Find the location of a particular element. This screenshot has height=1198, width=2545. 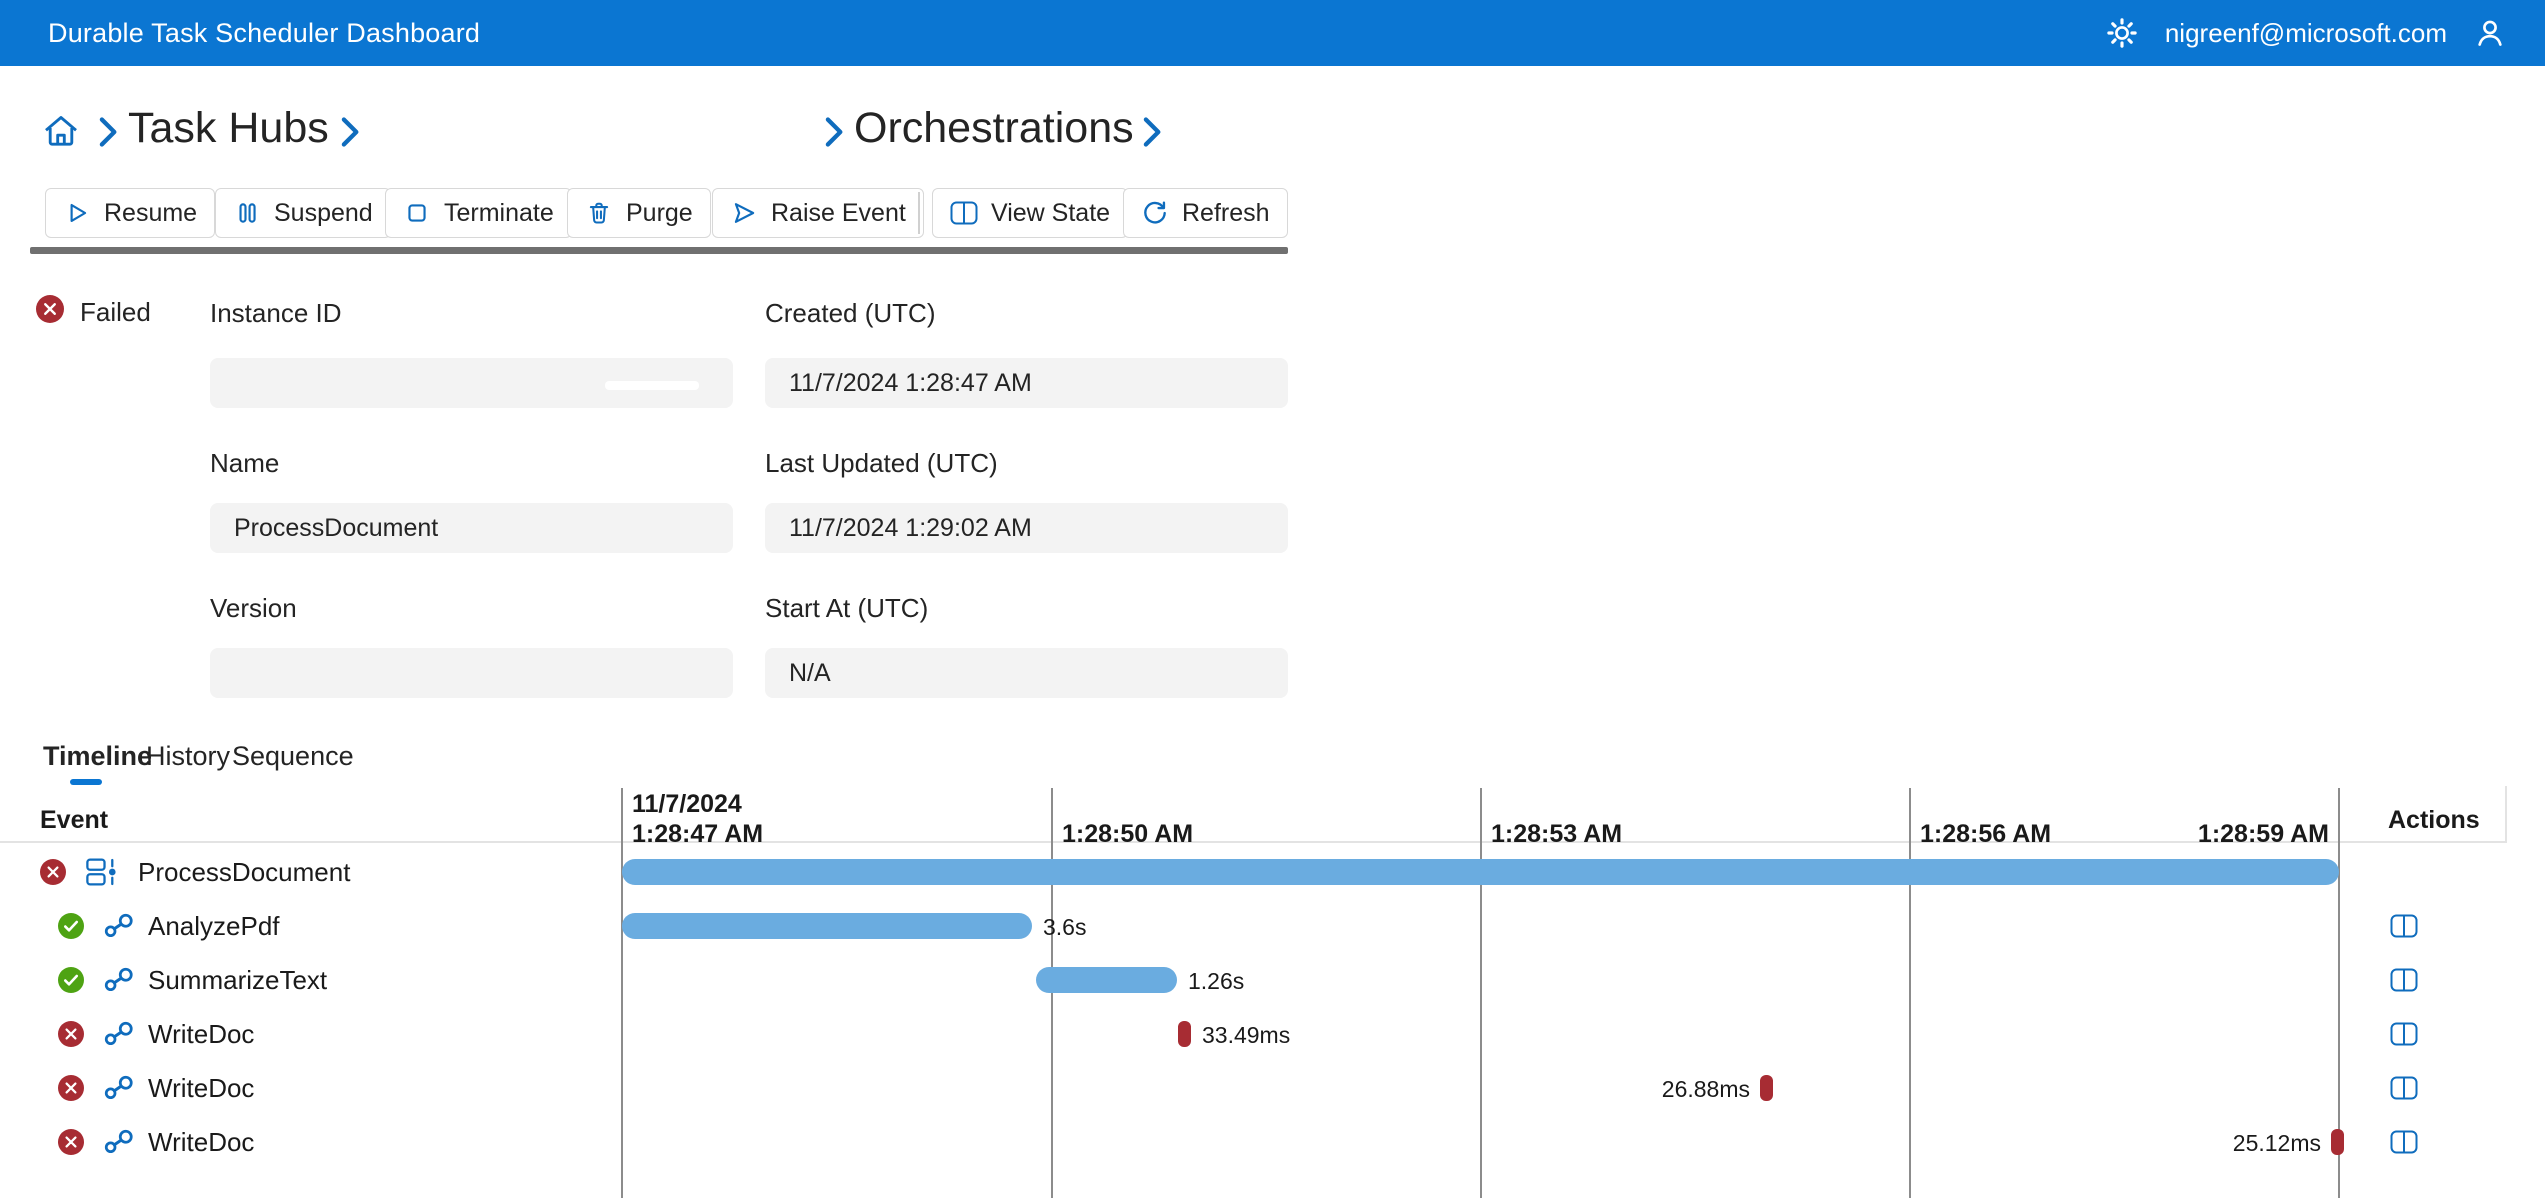

created-utc-field: 11/7/2024 1:28:47 AM is located at coordinates (1026, 383).